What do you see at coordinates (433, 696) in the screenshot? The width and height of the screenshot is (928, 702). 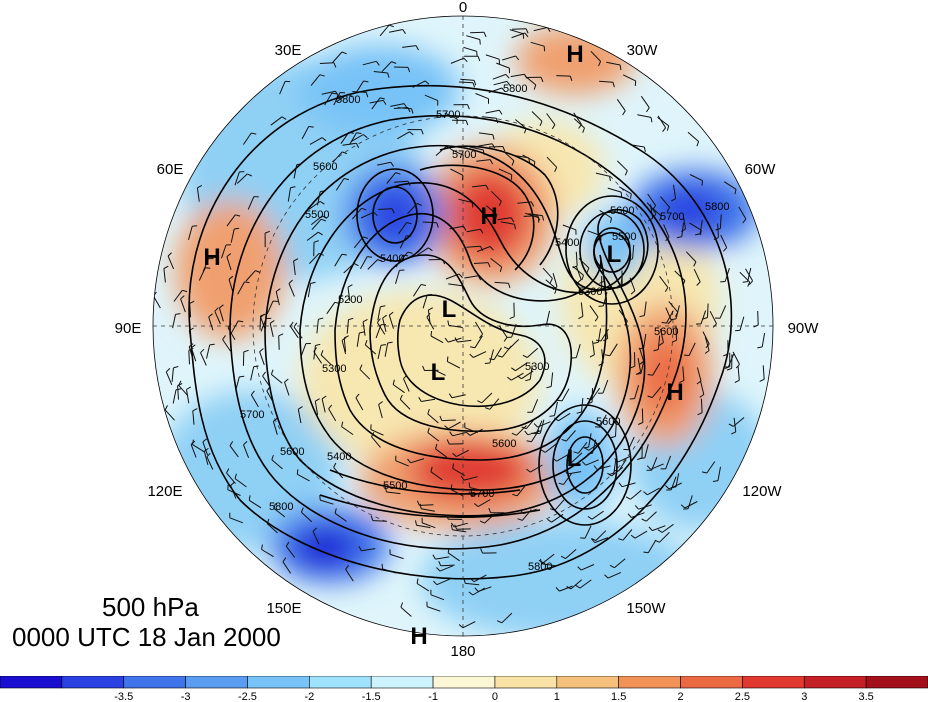 I see `colorbar-tick-label: -1` at bounding box center [433, 696].